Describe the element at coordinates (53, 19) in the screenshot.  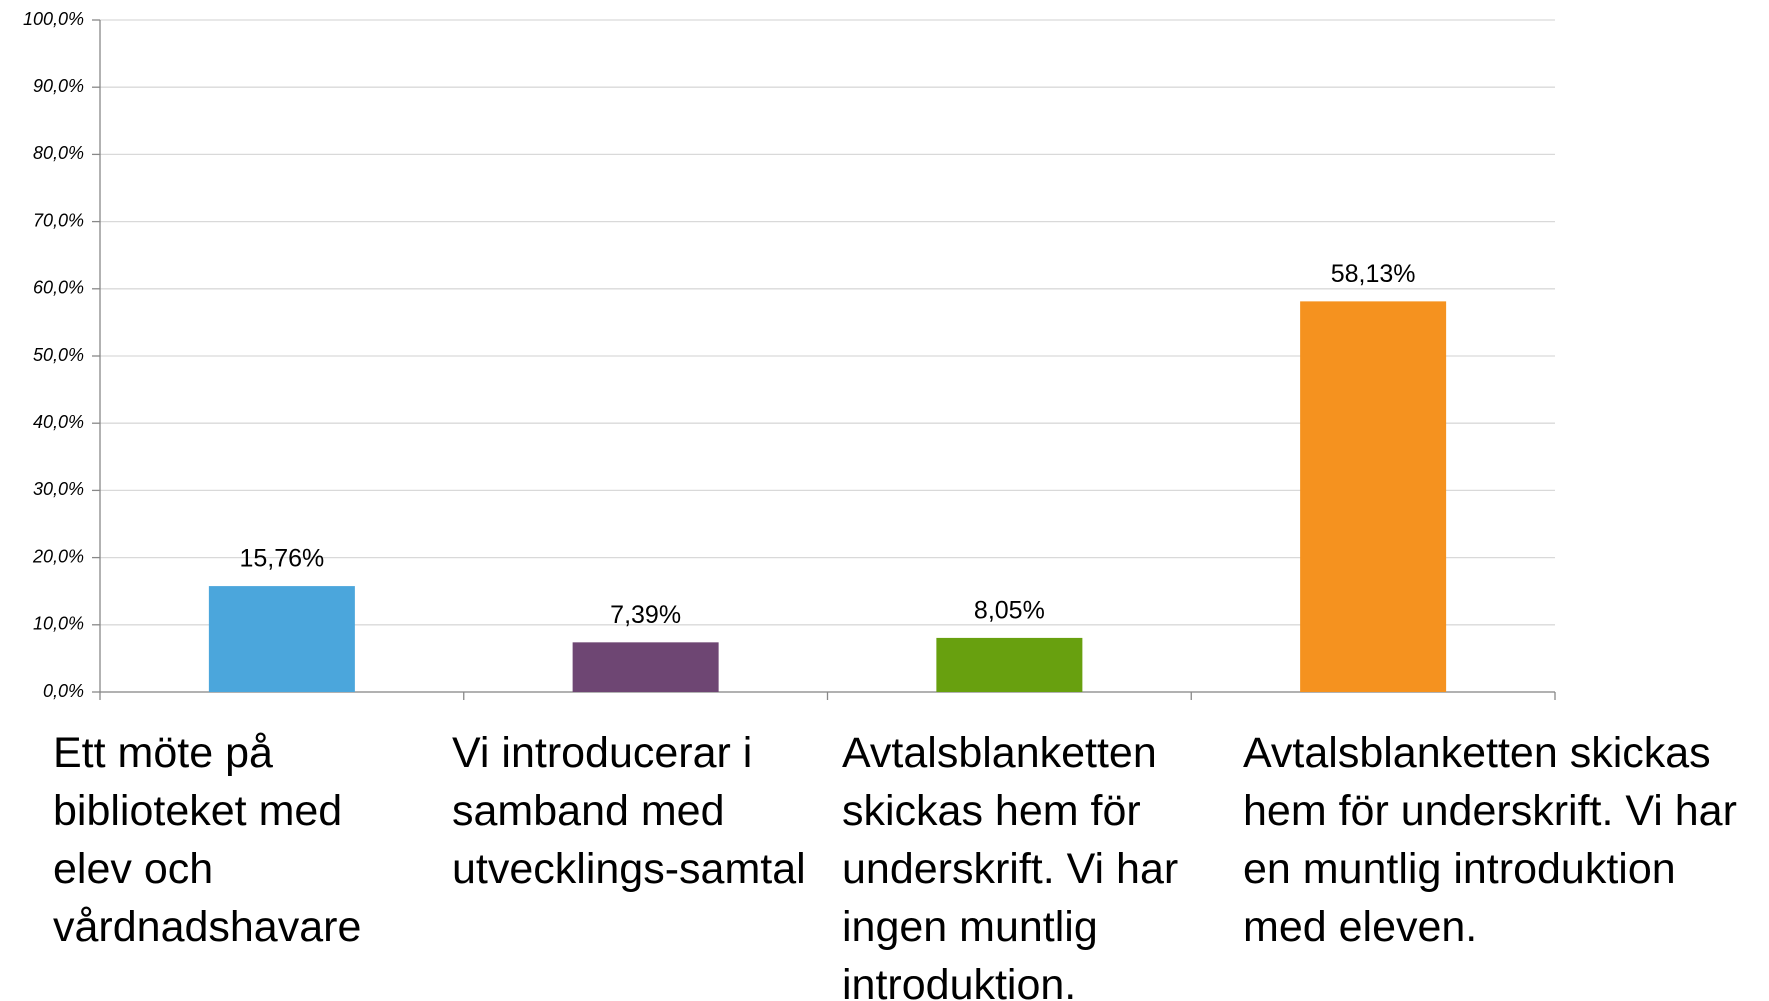
I see `y-tick-label: 100,0%` at that location.